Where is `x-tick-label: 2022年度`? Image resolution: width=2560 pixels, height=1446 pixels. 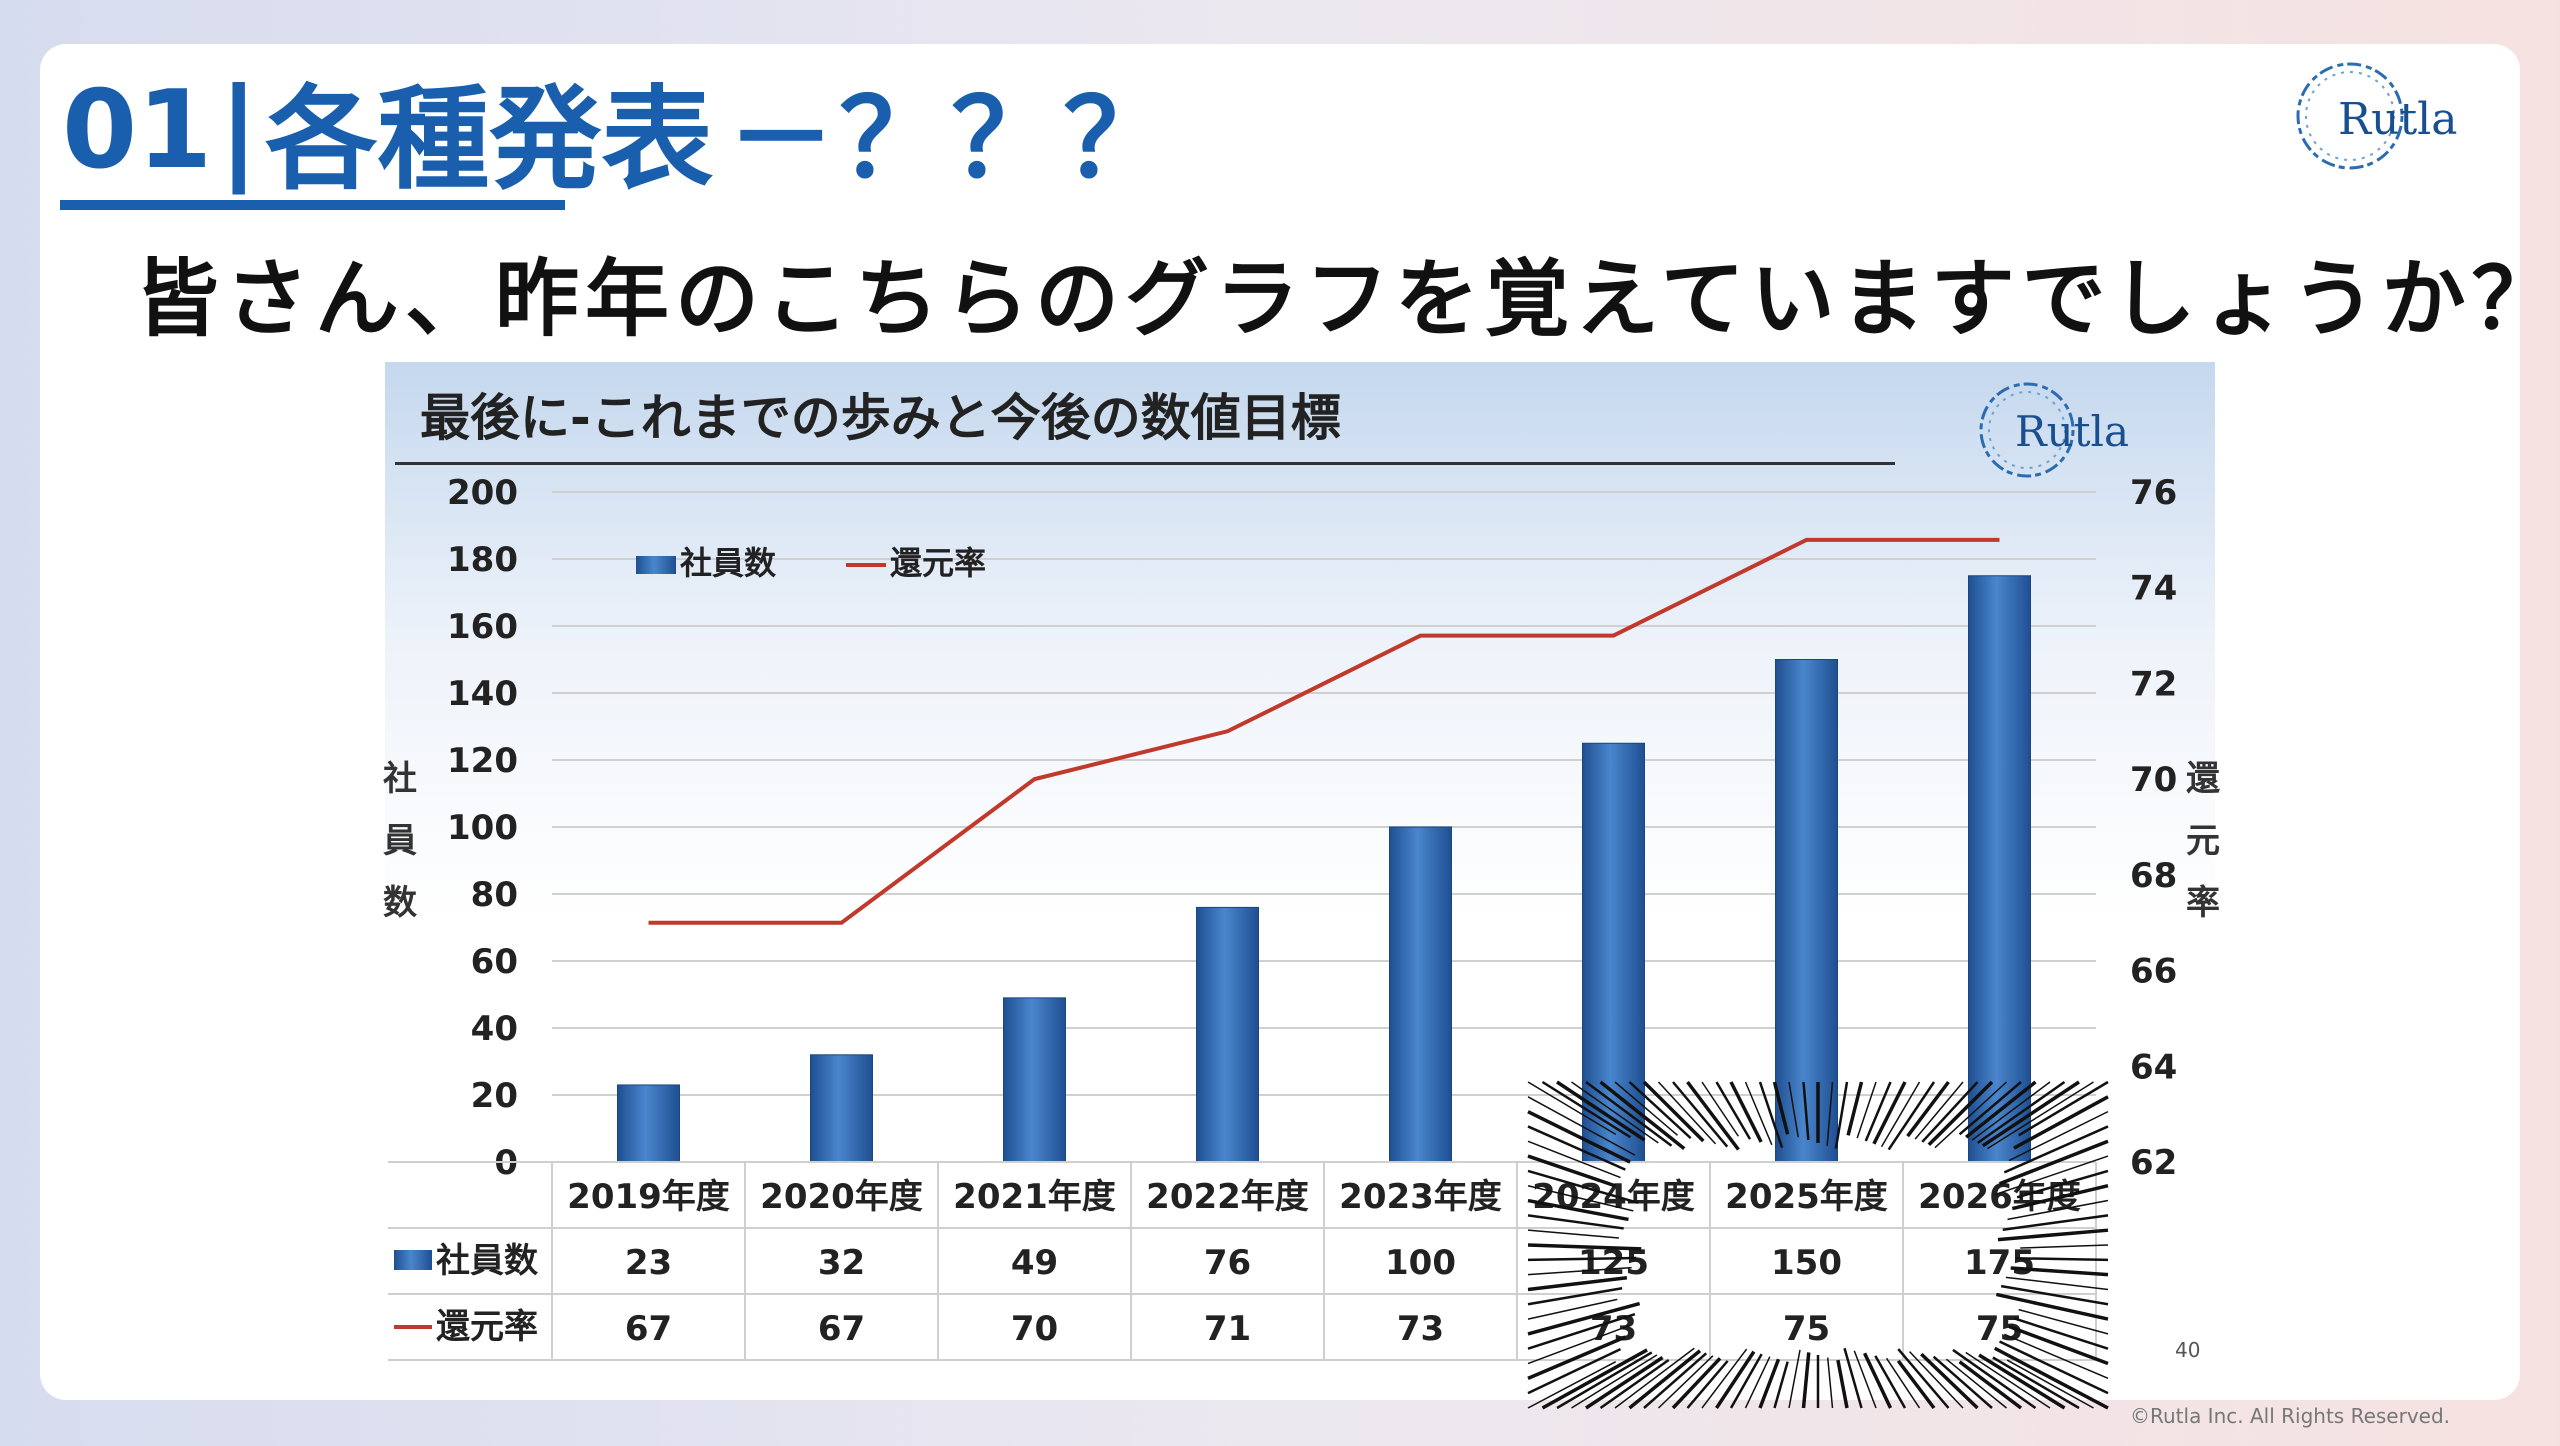
x-tick-label: 2022年度 is located at coordinates (1227, 1197).